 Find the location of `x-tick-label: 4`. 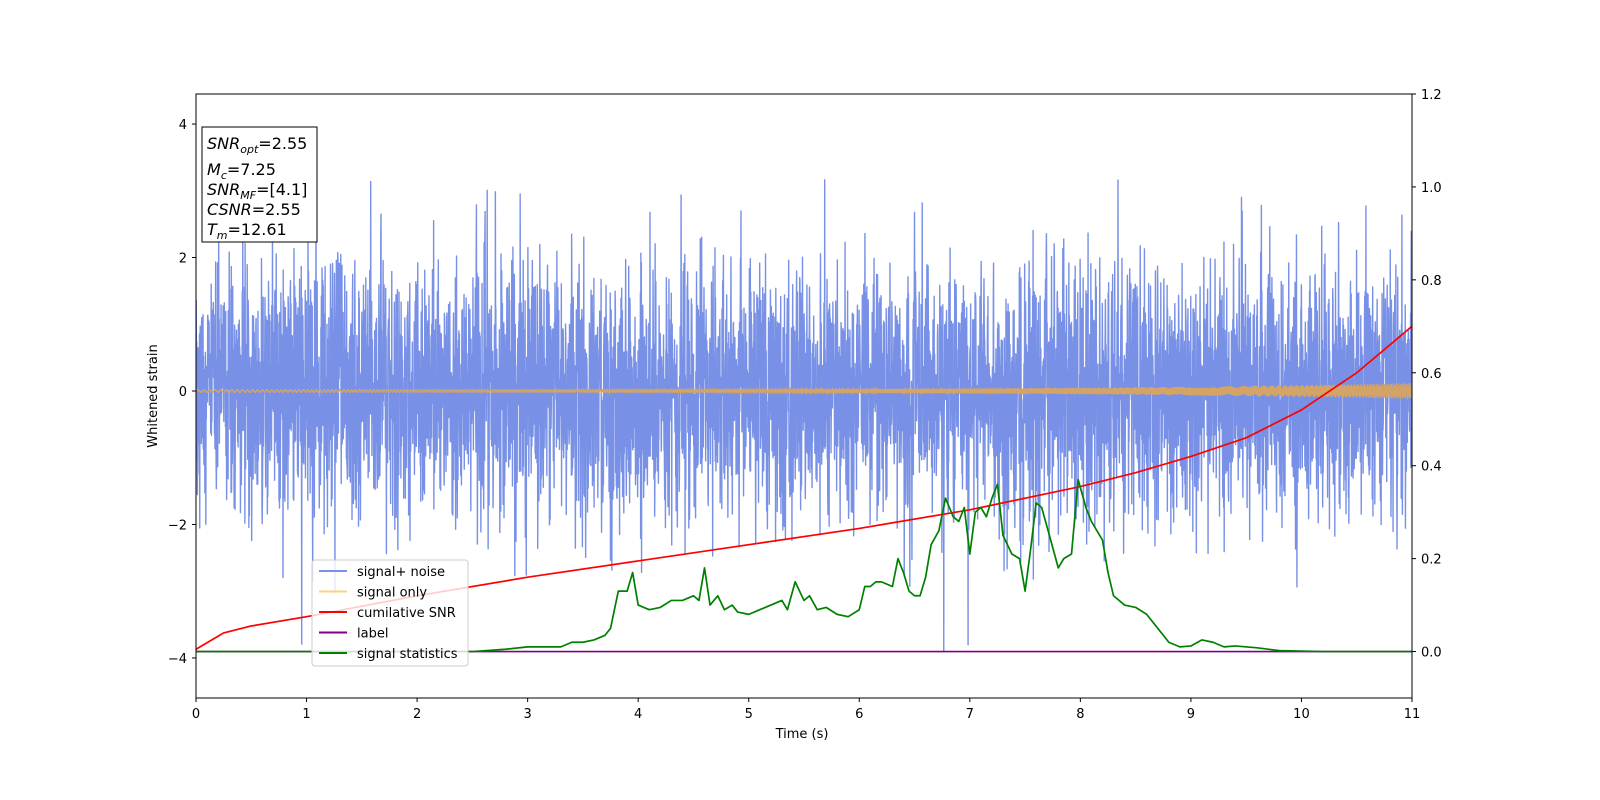

x-tick-label: 4 is located at coordinates (638, 714).